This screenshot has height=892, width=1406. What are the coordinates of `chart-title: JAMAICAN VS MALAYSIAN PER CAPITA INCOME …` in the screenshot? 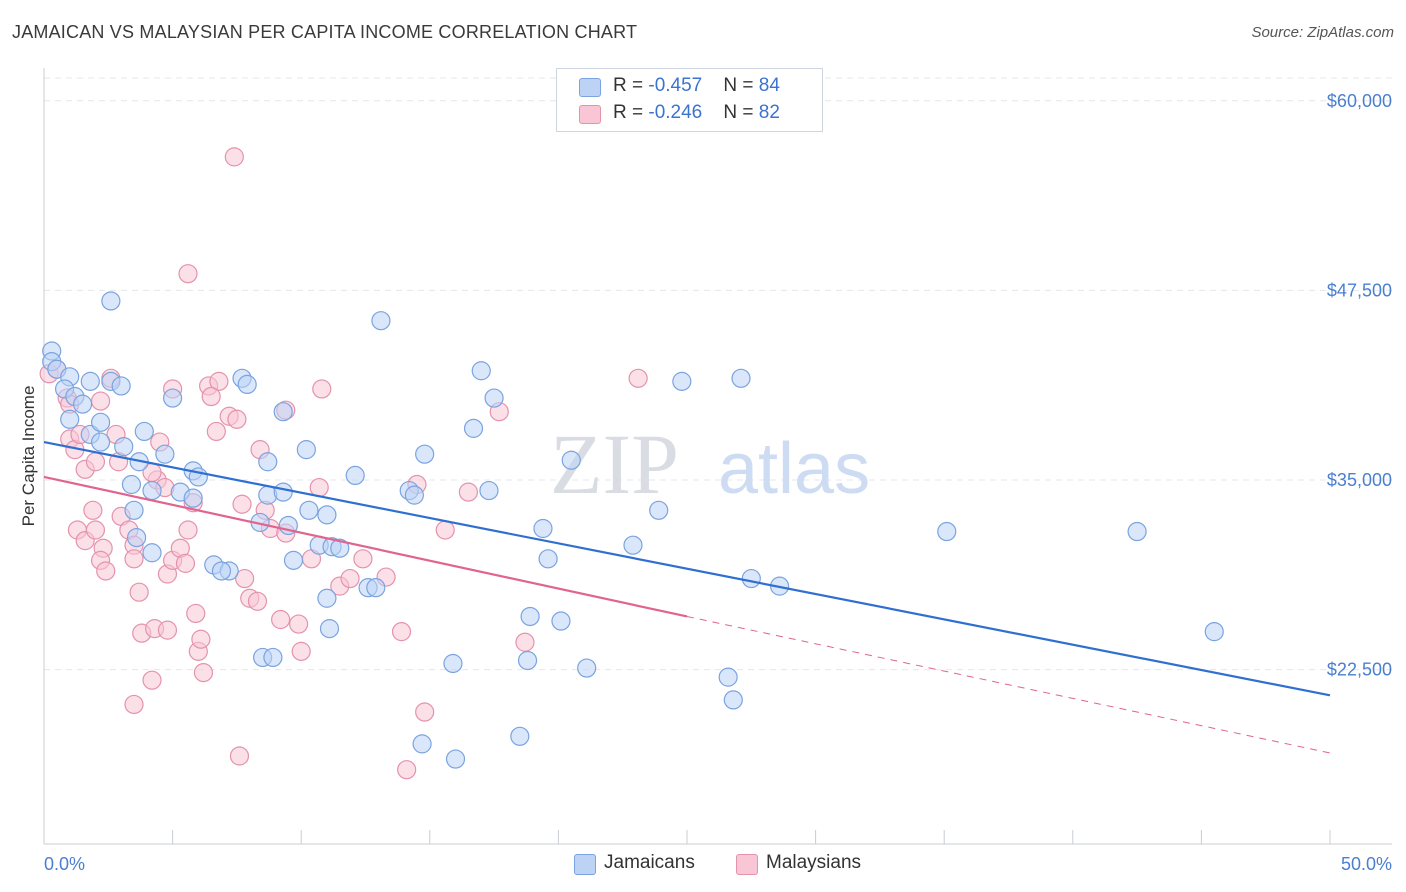 It's located at (325, 32).